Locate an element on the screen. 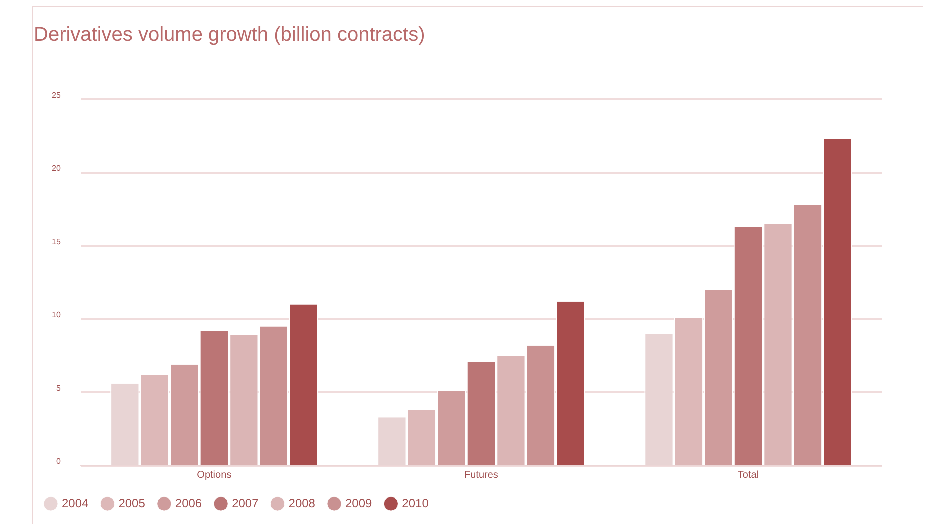 The width and height of the screenshot is (936, 524). y-tick-label: 0 is located at coordinates (59, 461).